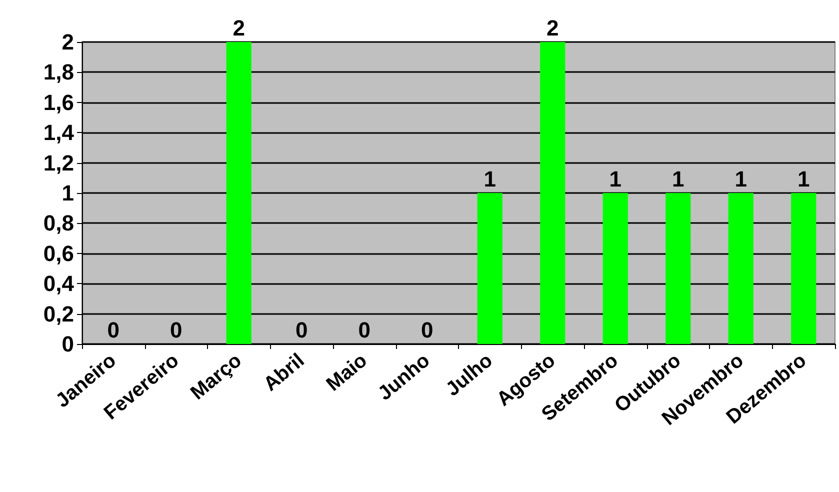 This screenshot has width=839, height=492. Describe the element at coordinates (58, 313) in the screenshot. I see `y-tick-label: 0,2` at that location.